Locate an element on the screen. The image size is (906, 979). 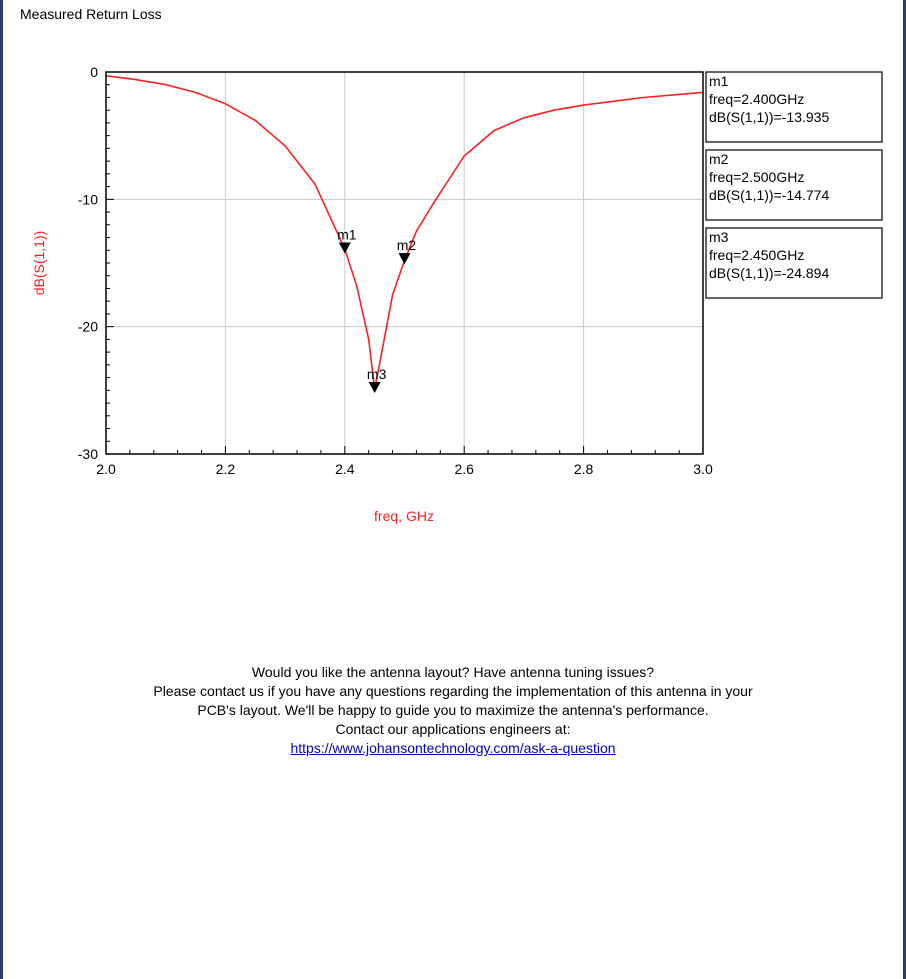
marker-readout-line: dB(S(1,1))=-14.774 is located at coordinates (769, 195).